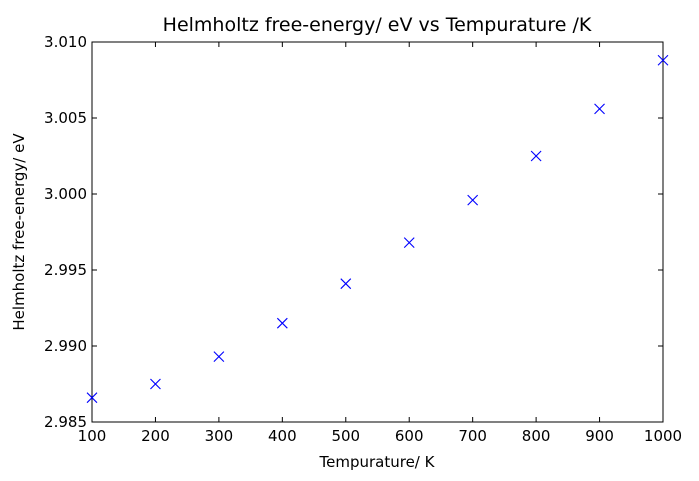 This screenshot has height=481, width=699. Describe the element at coordinates (65, 422) in the screenshot. I see `y-tick-label: 2.985` at that location.